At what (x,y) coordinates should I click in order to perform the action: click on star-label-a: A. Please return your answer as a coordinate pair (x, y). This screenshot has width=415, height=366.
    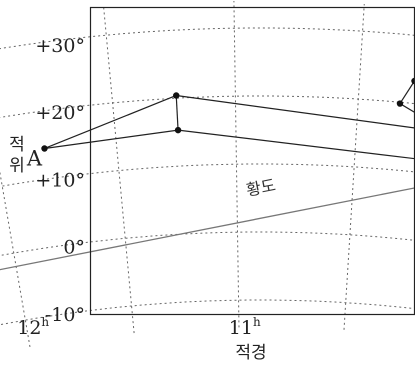
    Looking at the image, I should click on (34, 158).